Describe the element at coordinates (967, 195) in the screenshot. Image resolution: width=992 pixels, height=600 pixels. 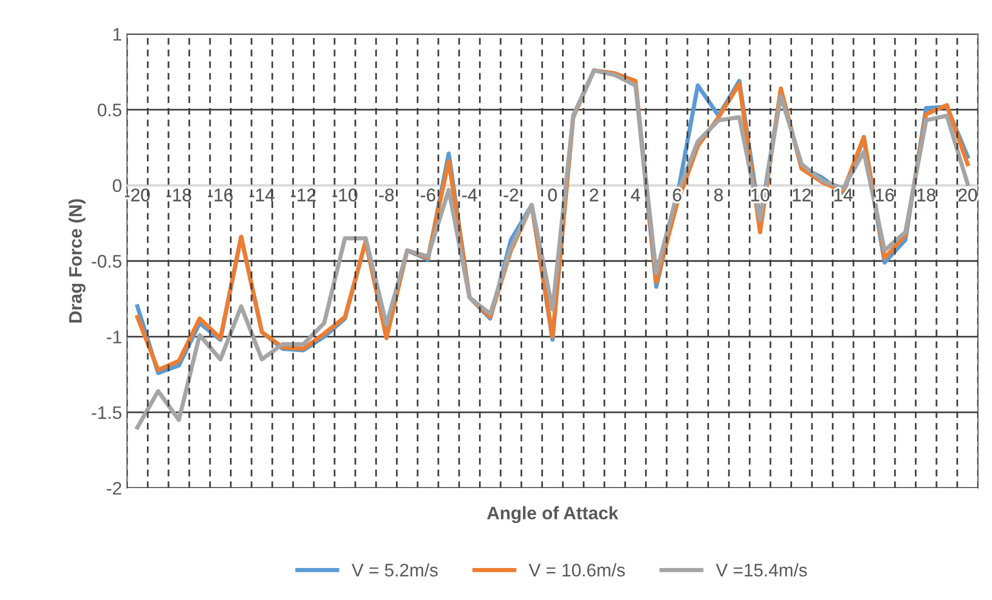
I see `x-tick-label: 20` at that location.